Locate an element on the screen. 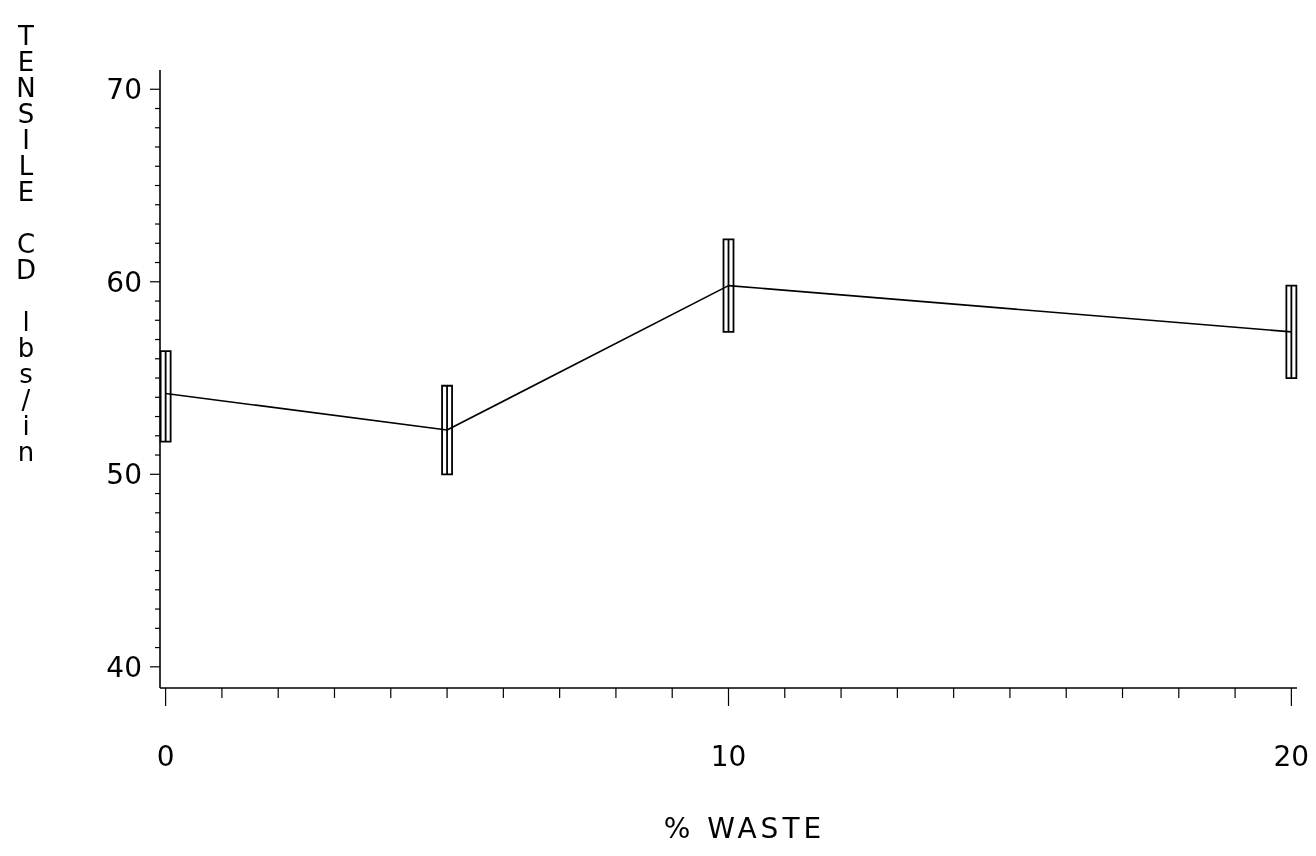 This screenshot has height=856, width=1316. x-tick-label: 20 is located at coordinates (1291, 756).